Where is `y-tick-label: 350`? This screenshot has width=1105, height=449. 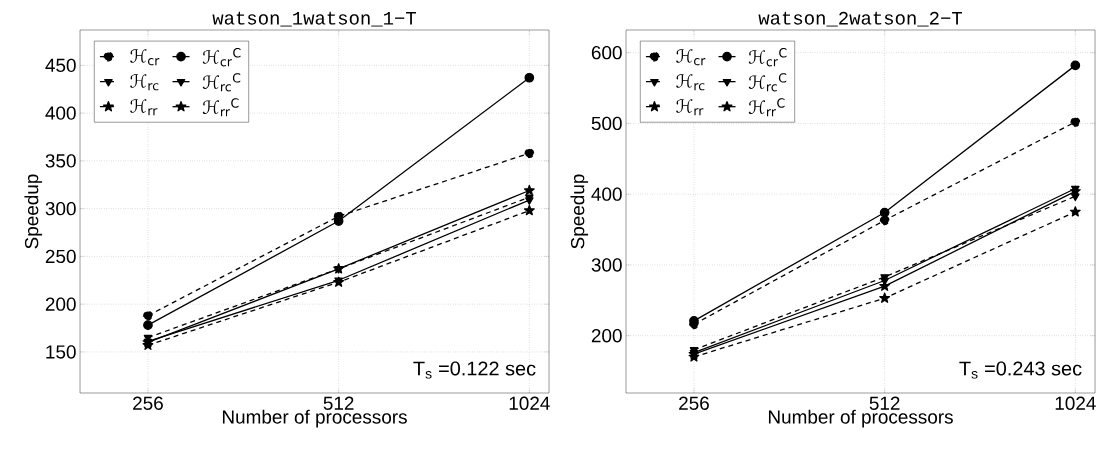 y-tick-label: 350 is located at coordinates (60, 161).